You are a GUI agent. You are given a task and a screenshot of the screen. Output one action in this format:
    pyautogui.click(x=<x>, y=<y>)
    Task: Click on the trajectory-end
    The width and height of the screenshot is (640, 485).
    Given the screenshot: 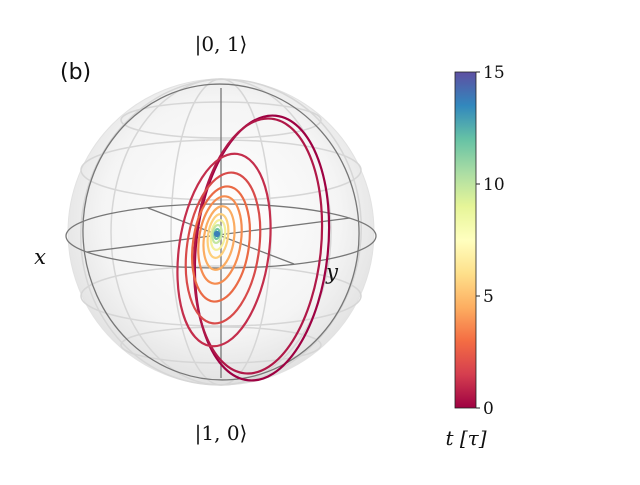 What is the action you would take?
    pyautogui.click(x=217, y=234)
    